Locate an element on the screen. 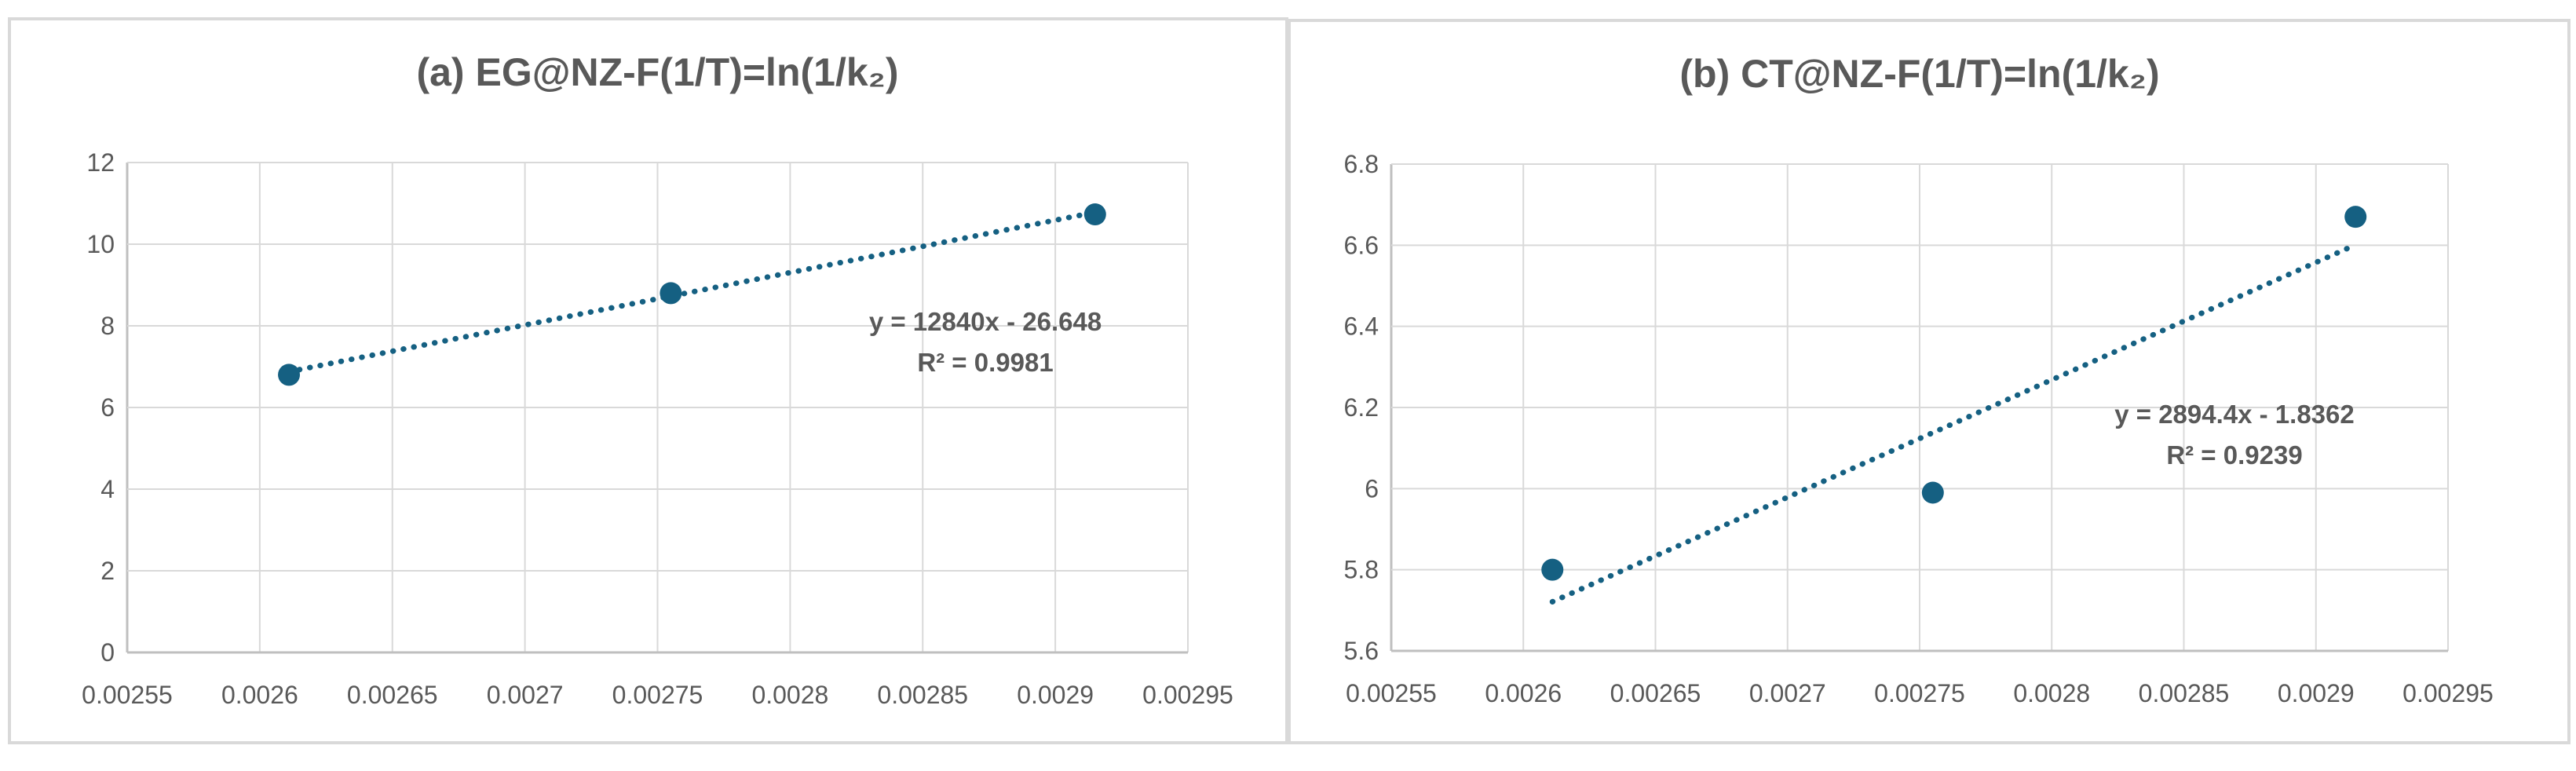 The height and width of the screenshot is (771, 2576). y-tick-label: 5.6 is located at coordinates (1361, 651).